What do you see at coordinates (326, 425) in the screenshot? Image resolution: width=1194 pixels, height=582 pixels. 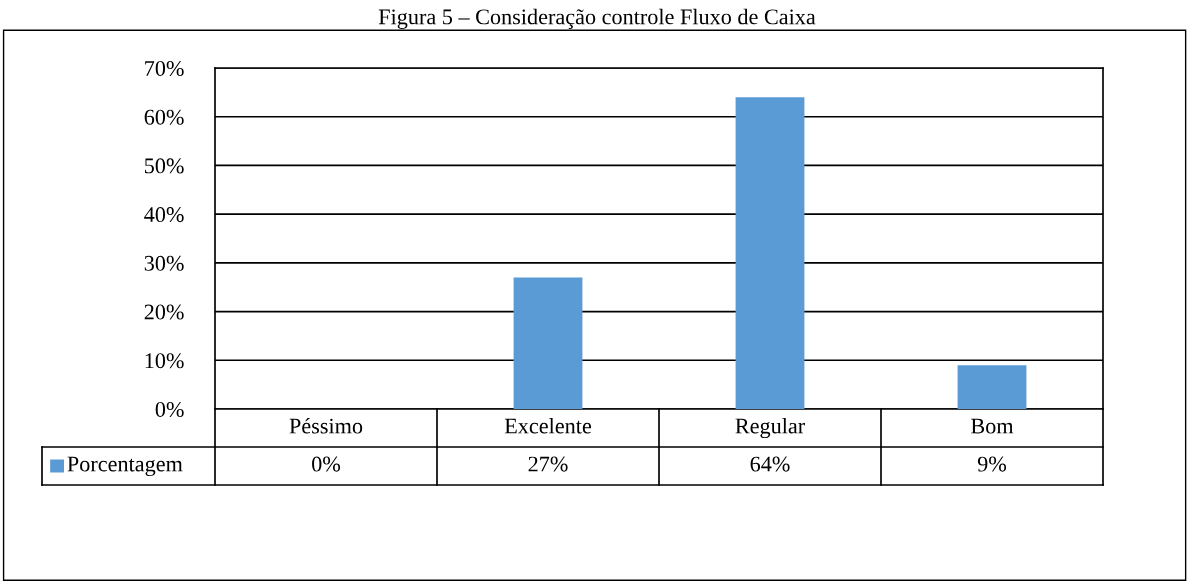 I see `x-tick-label: Péssimo` at bounding box center [326, 425].